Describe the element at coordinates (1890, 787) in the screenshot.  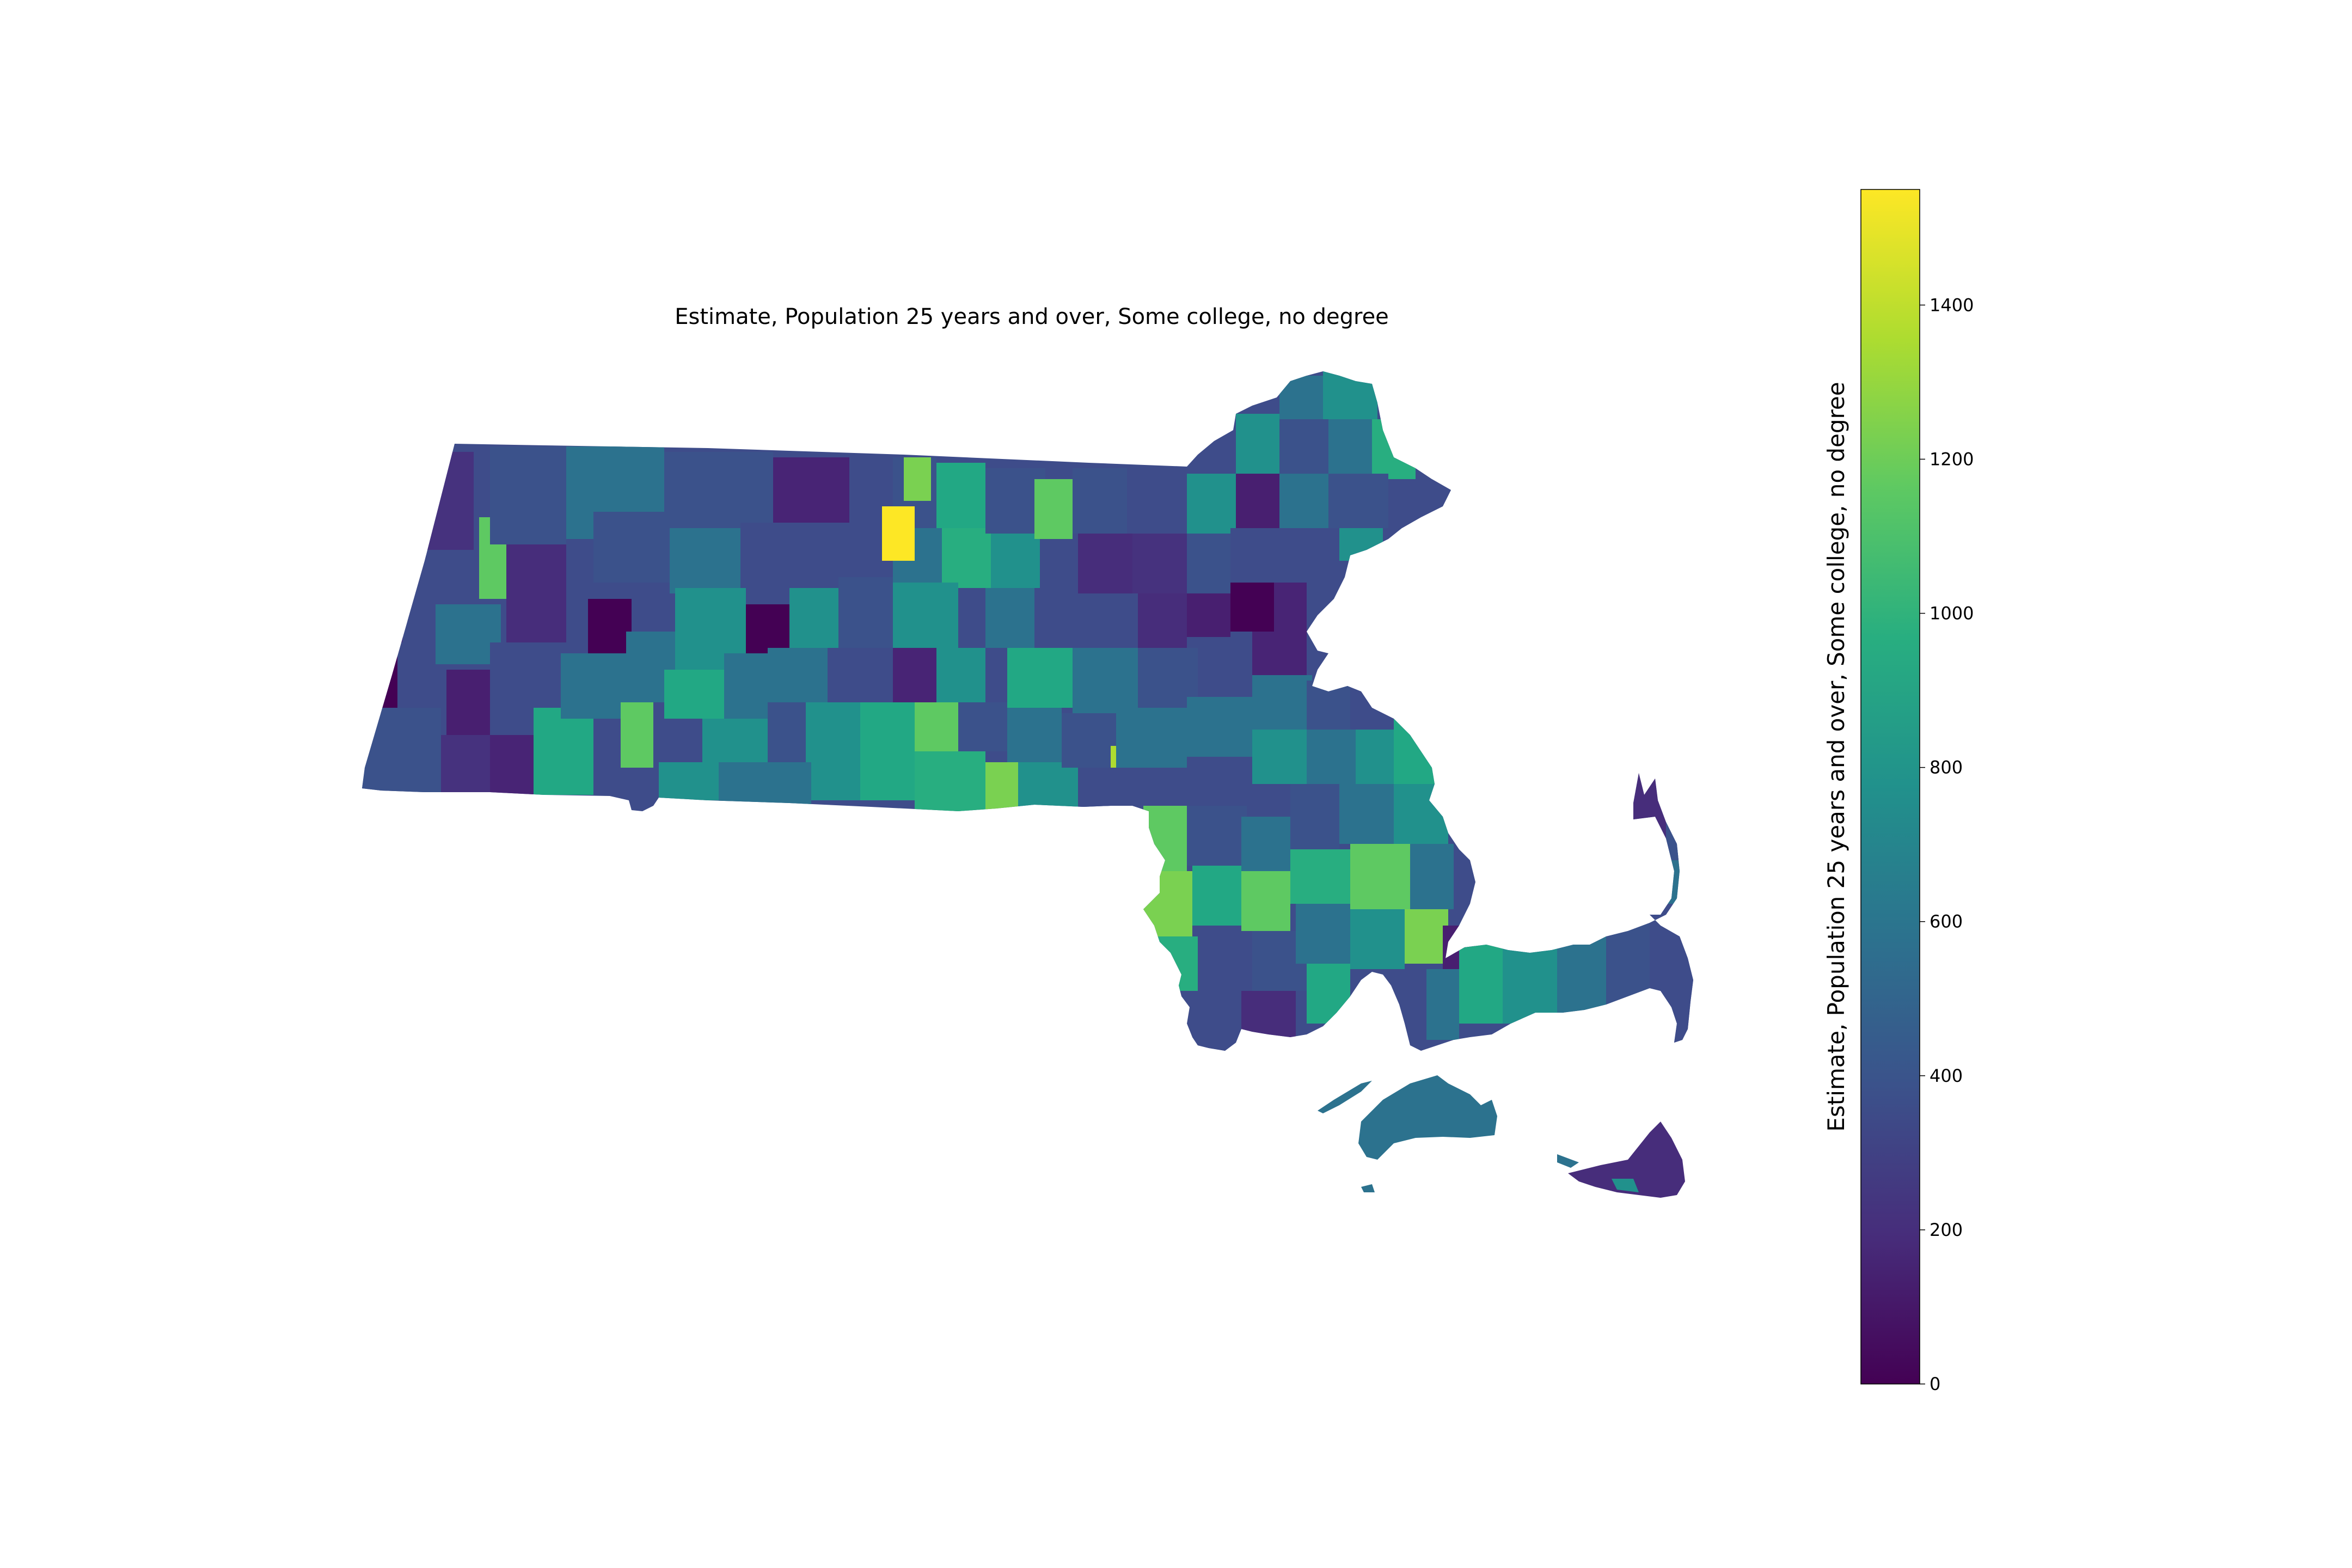
I see `colorbar-gradient` at that location.